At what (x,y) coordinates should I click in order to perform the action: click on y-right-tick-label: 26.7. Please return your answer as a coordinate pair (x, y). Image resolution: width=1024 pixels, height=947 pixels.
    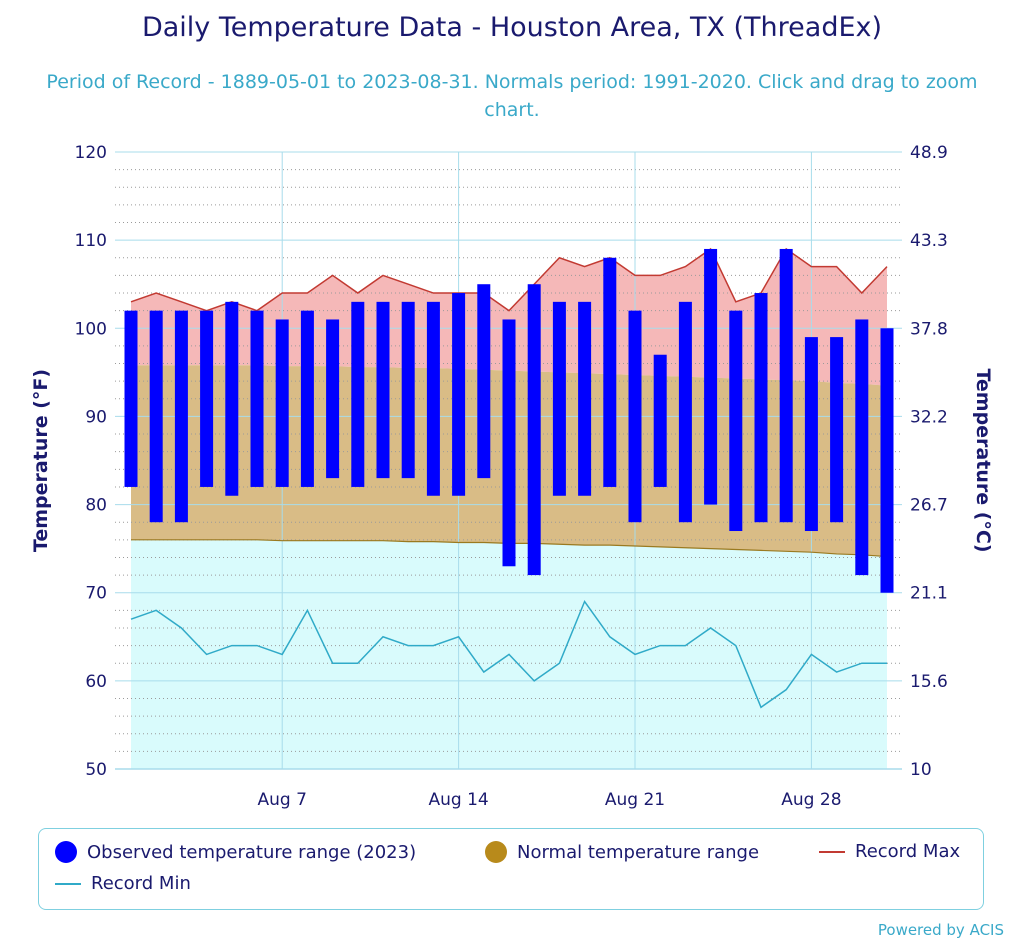
    Looking at the image, I should click on (929, 506).